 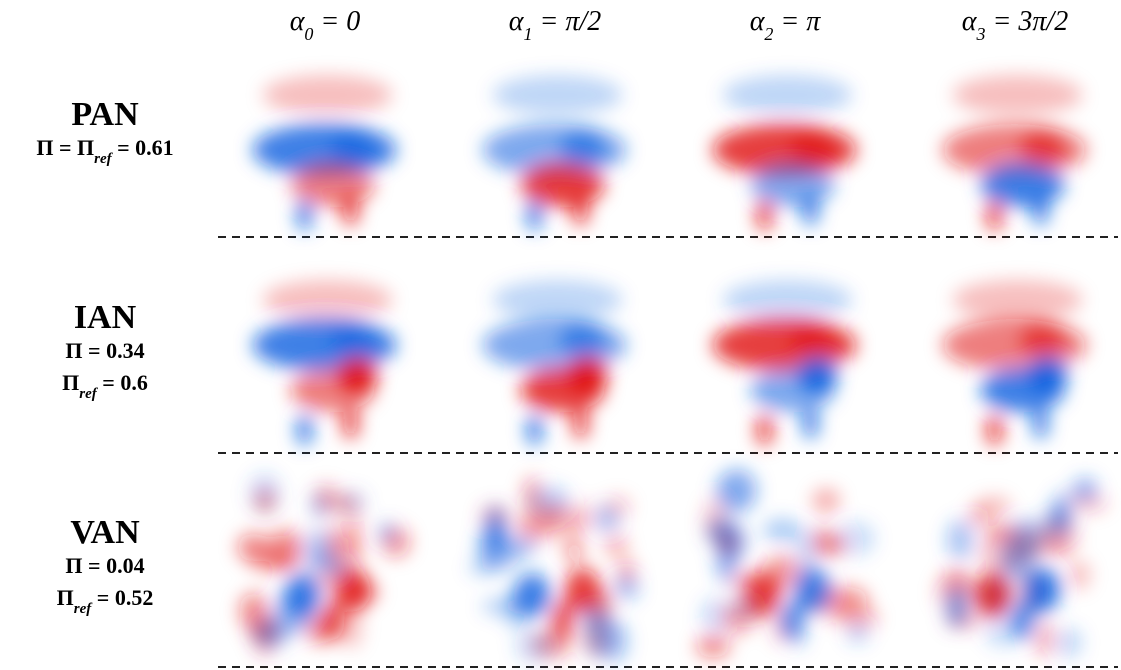 I want to click on column-header: α3 = 3π/2, so click(x=1015, y=25).